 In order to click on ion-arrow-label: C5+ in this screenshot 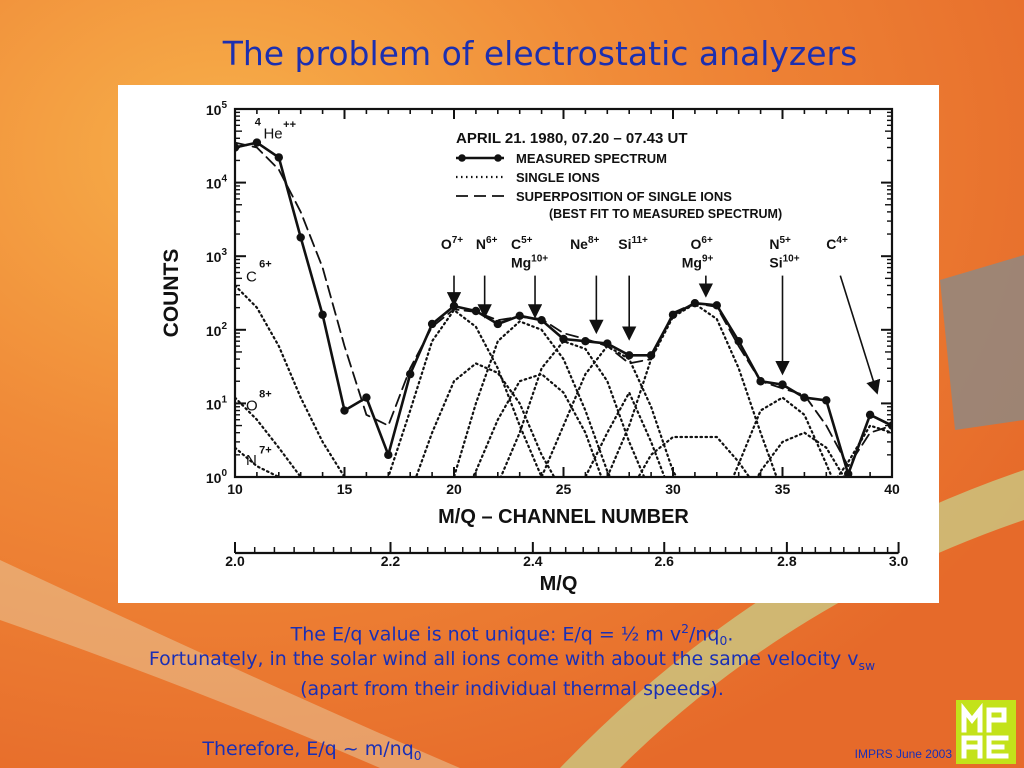, I will do `click(522, 243)`.